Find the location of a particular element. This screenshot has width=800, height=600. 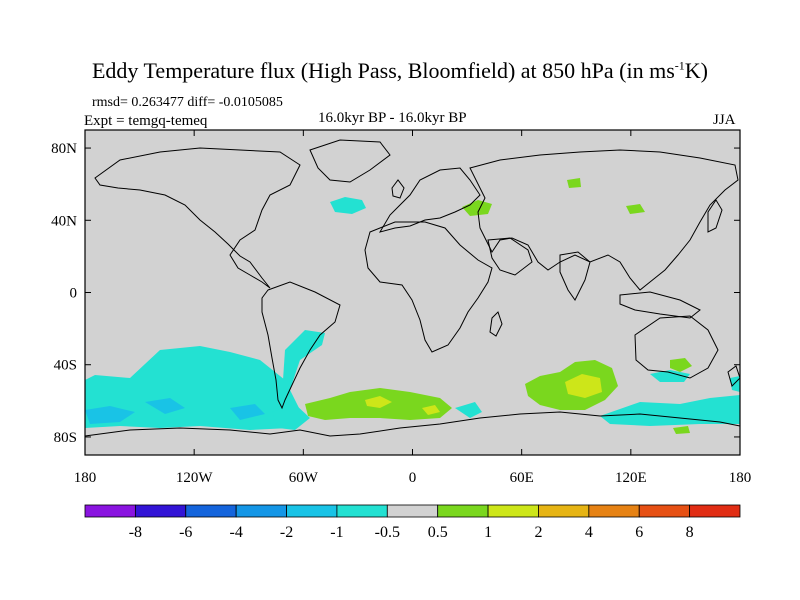

cyan-patch-australia-south is located at coordinates (670, 376).